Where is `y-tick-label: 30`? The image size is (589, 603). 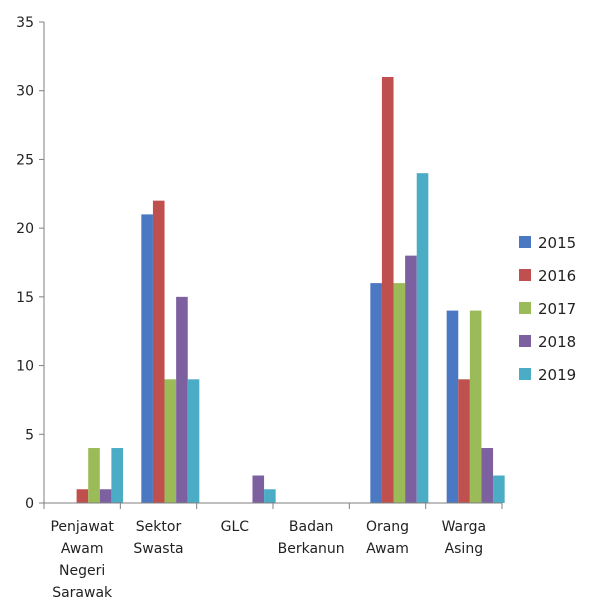 y-tick-label: 30 is located at coordinates (25, 92).